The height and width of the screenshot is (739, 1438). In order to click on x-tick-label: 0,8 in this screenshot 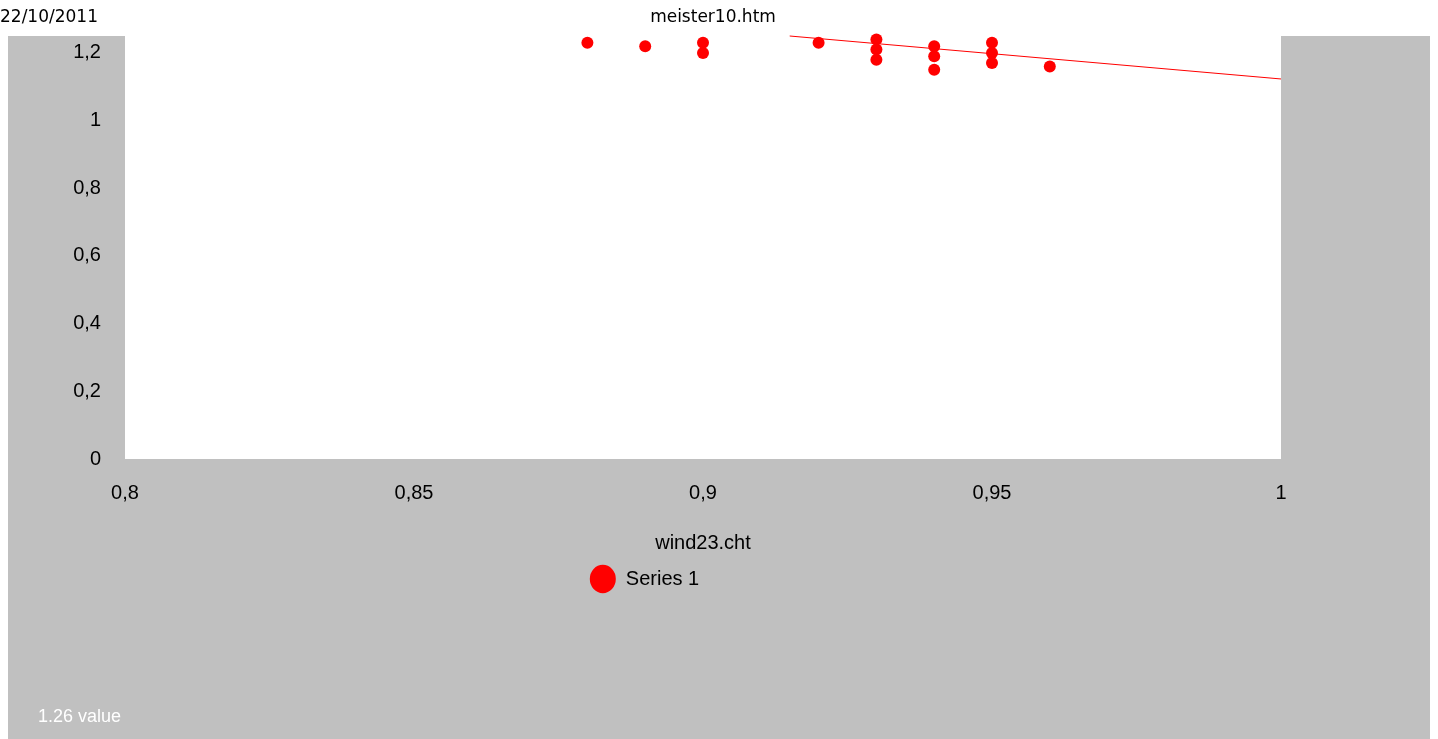, I will do `click(125, 491)`.